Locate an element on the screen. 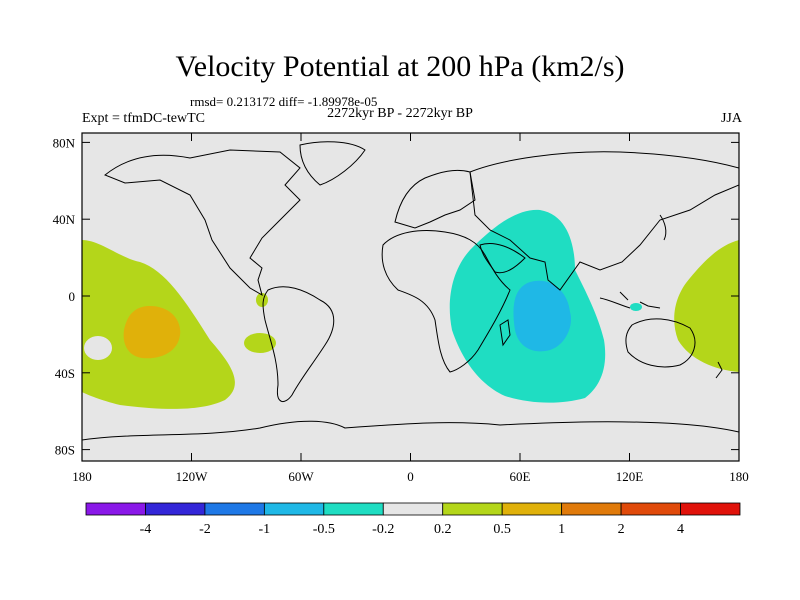 This screenshot has width=800, height=600. colorbar-label: 0.2 is located at coordinates (443, 529).